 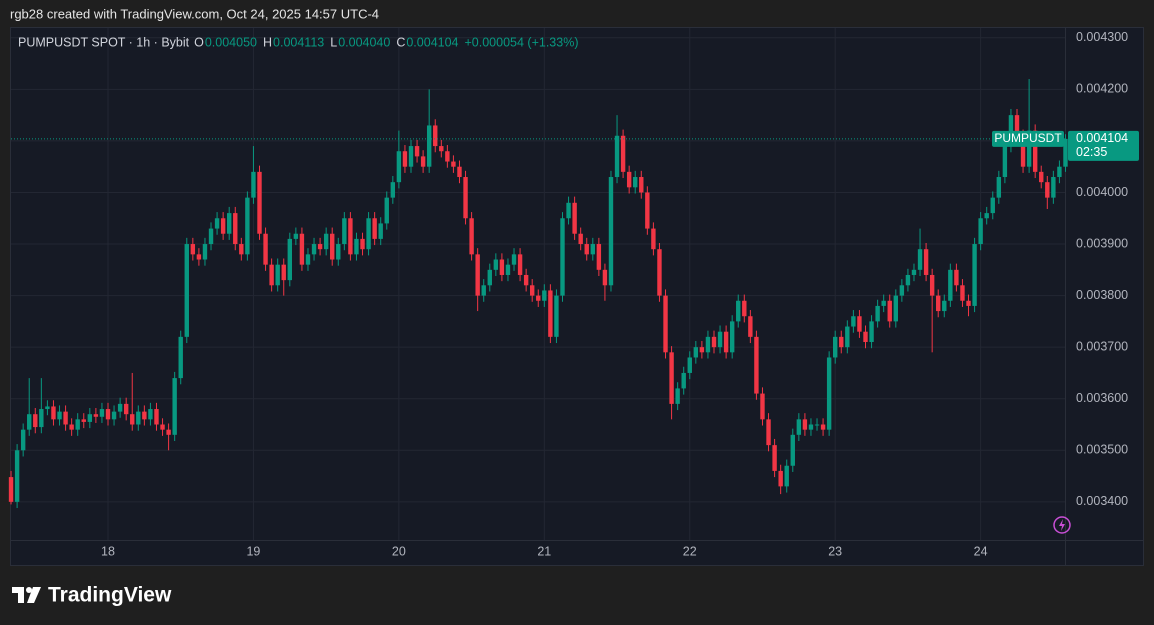 What do you see at coordinates (92, 595) in the screenshot?
I see `brand-logo: TradingView` at bounding box center [92, 595].